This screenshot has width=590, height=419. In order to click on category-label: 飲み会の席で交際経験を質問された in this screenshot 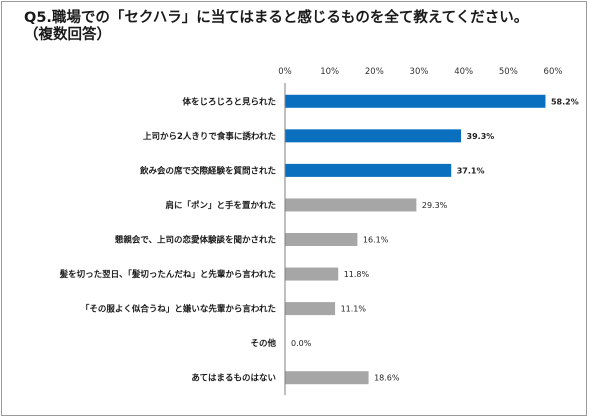, I will do `click(207, 170)`.